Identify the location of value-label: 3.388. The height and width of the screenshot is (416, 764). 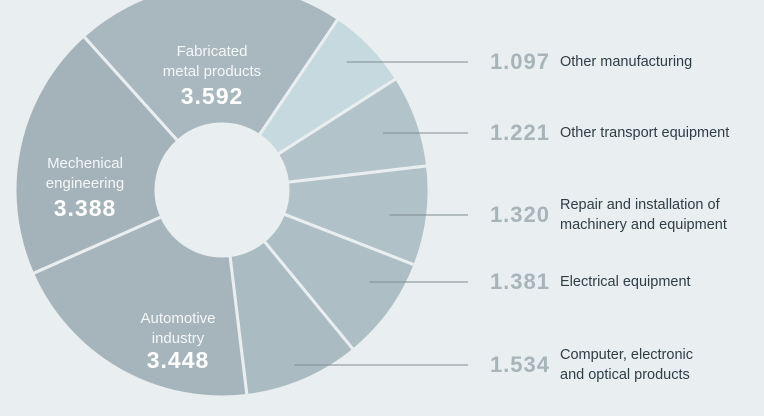
(85, 208).